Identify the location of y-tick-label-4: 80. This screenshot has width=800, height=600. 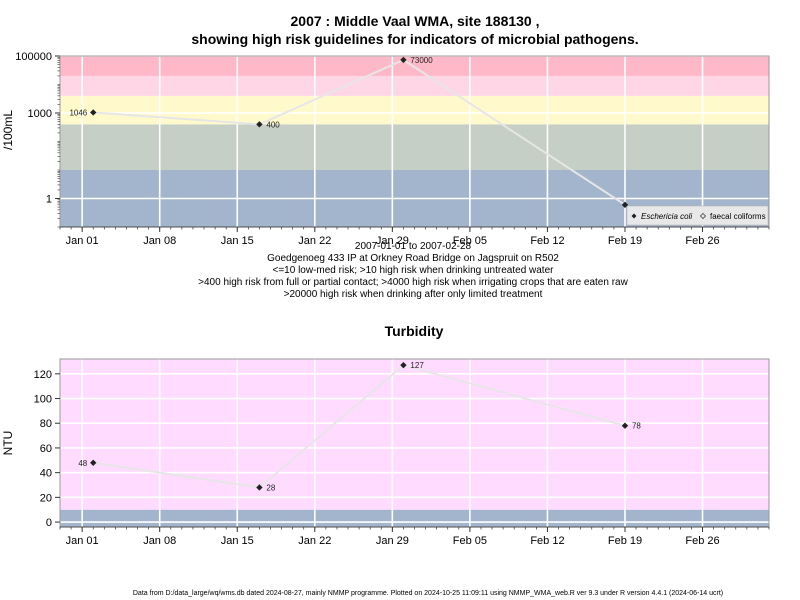
(46, 424).